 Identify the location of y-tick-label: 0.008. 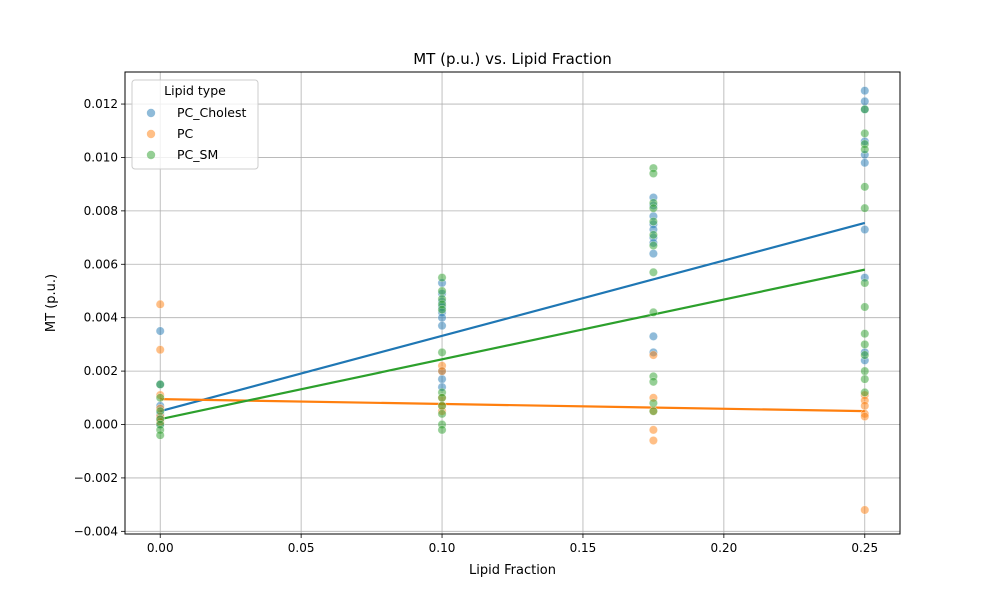
(101, 211).